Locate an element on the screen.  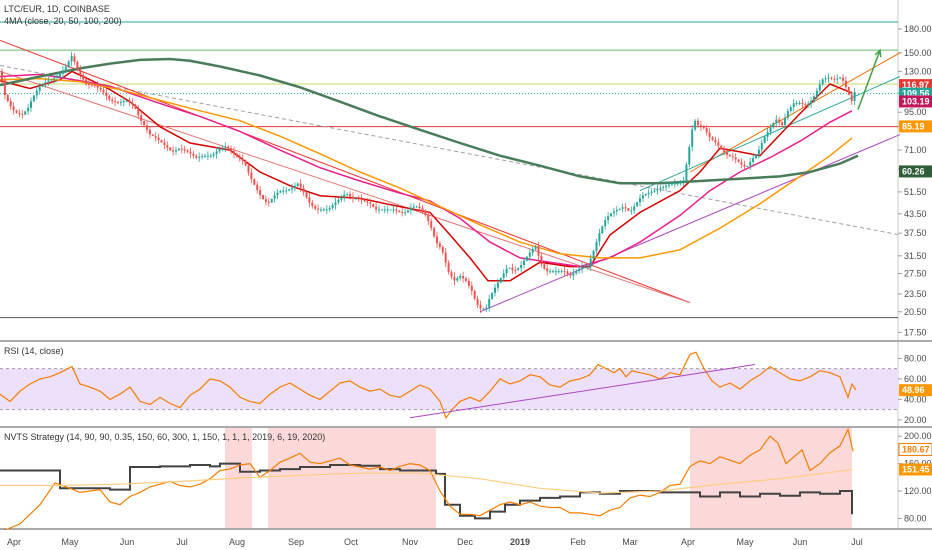
x-tick-label: Mar is located at coordinates (630, 542).